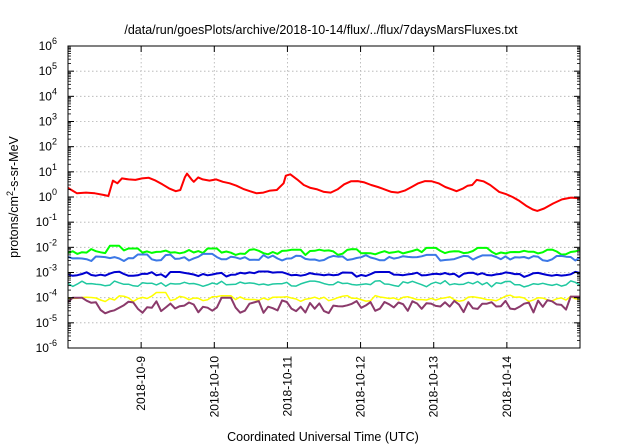 This screenshot has height=448, width=640. I want to click on x-tick-label: 2018-10-10, so click(214, 387).